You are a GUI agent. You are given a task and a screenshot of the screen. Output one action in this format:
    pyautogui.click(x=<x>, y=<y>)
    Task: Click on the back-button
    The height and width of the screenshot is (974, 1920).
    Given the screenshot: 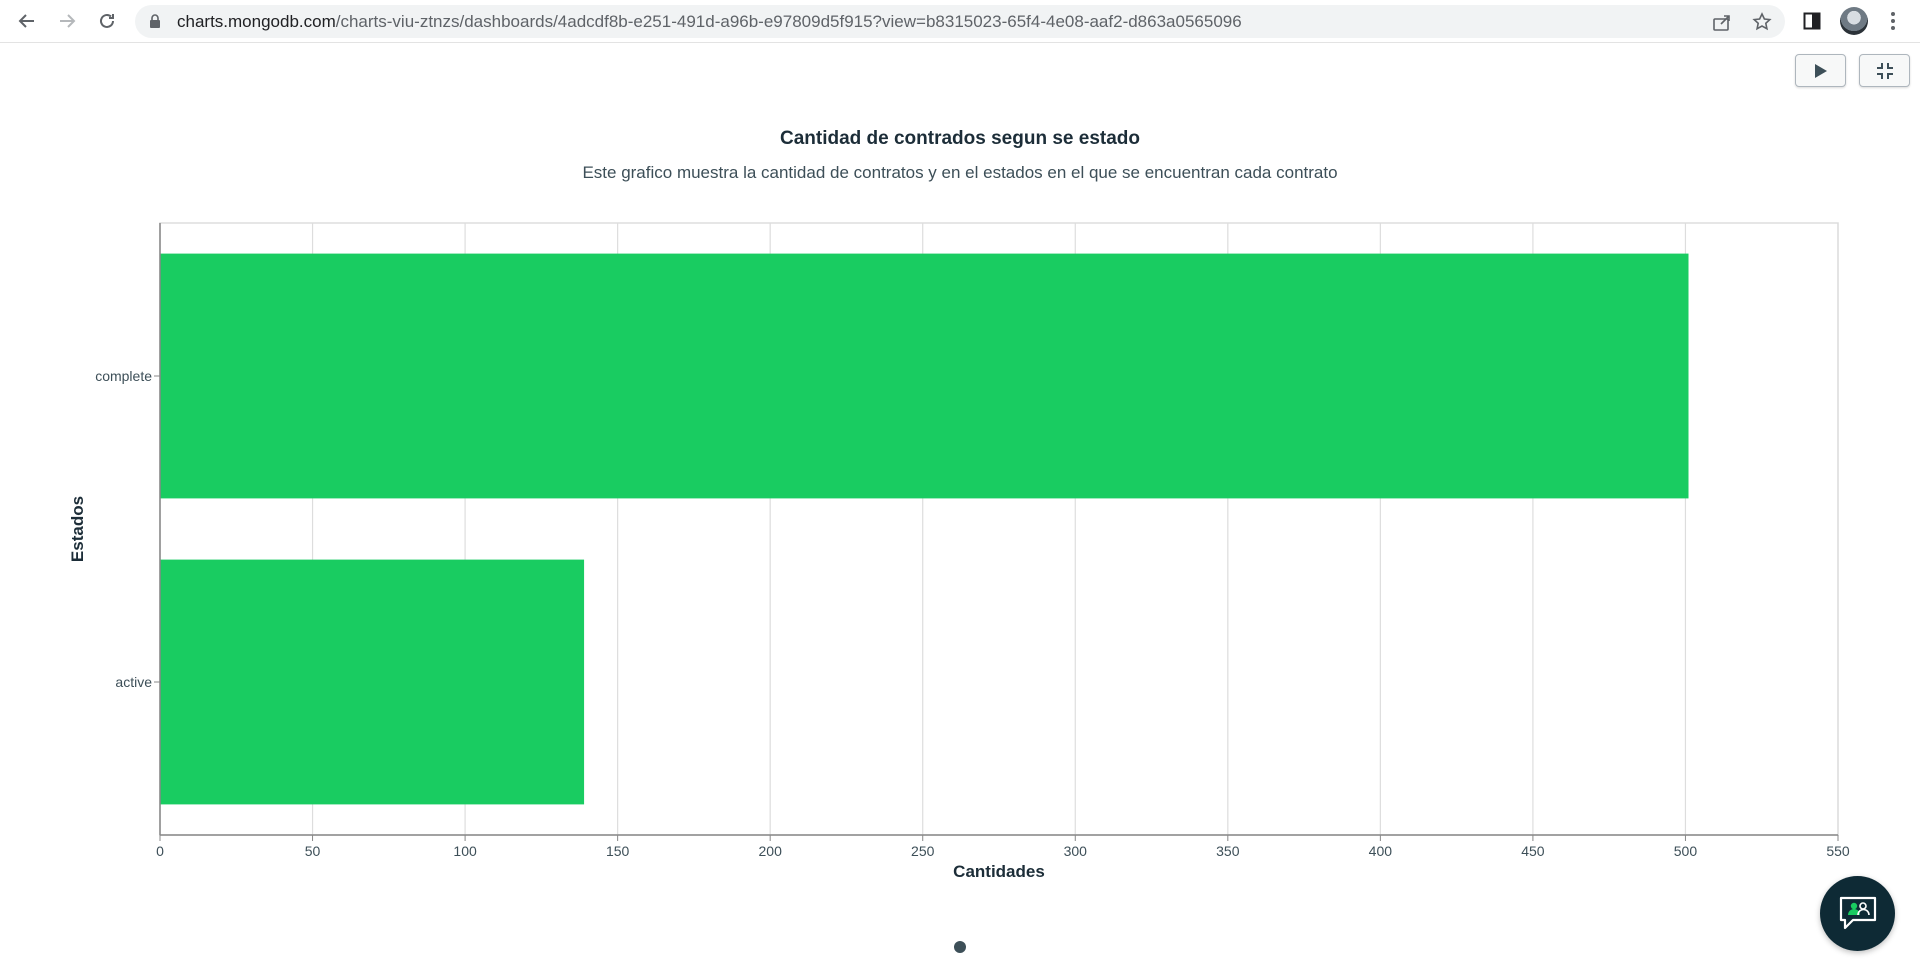 What is the action you would take?
    pyautogui.click(x=27, y=21)
    